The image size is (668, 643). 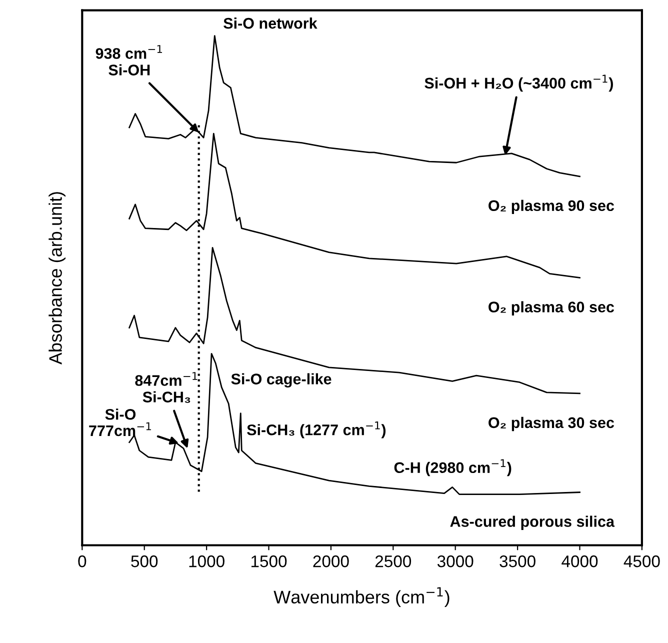 What do you see at coordinates (316, 429) in the screenshot?
I see `annotation: Si-CH₃ (1277 cm$^{−1}$)` at bounding box center [316, 429].